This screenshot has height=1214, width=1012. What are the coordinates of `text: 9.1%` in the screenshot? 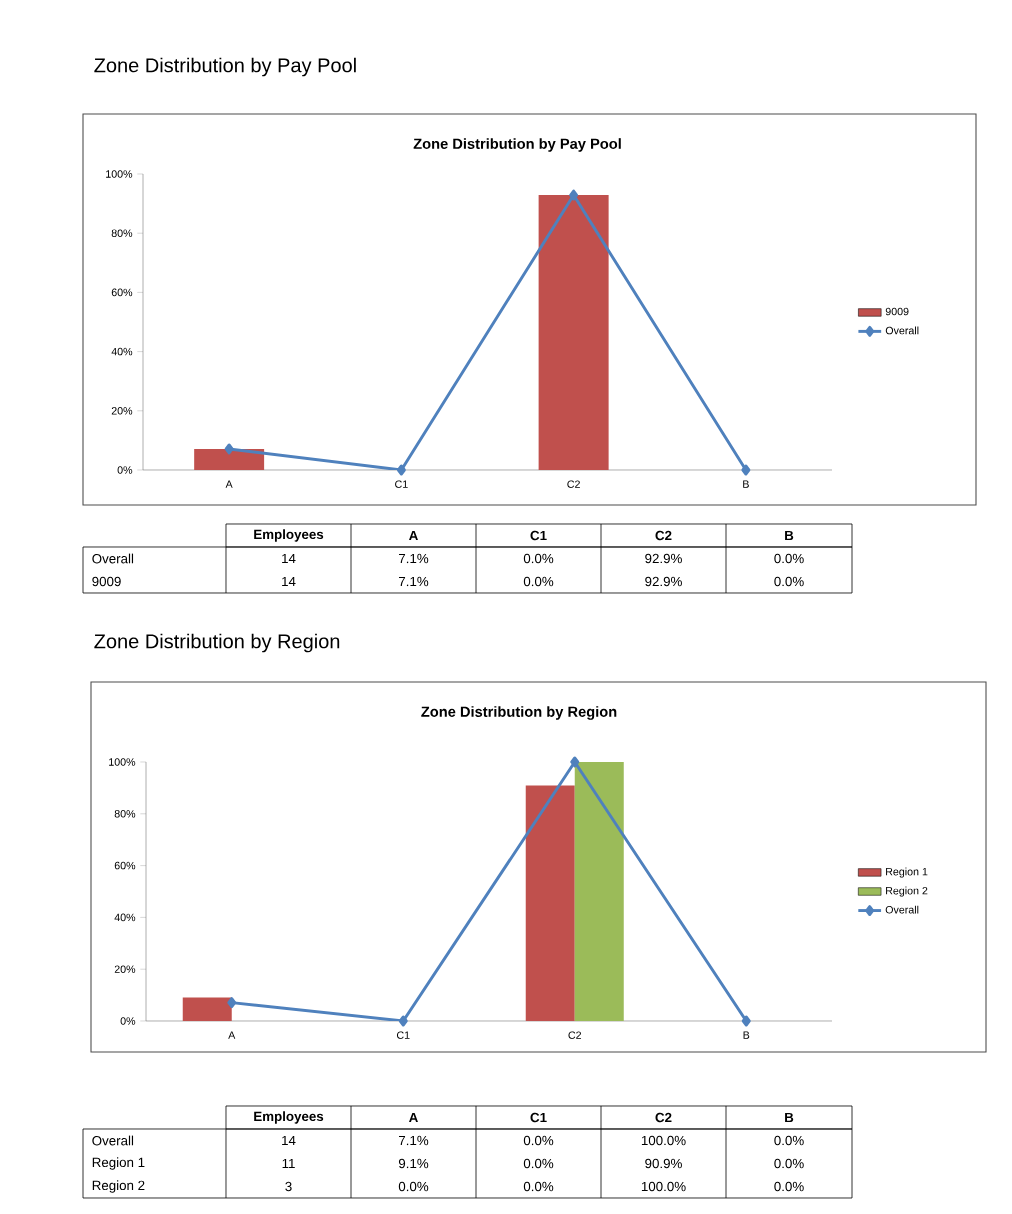 It's located at (413, 1163).